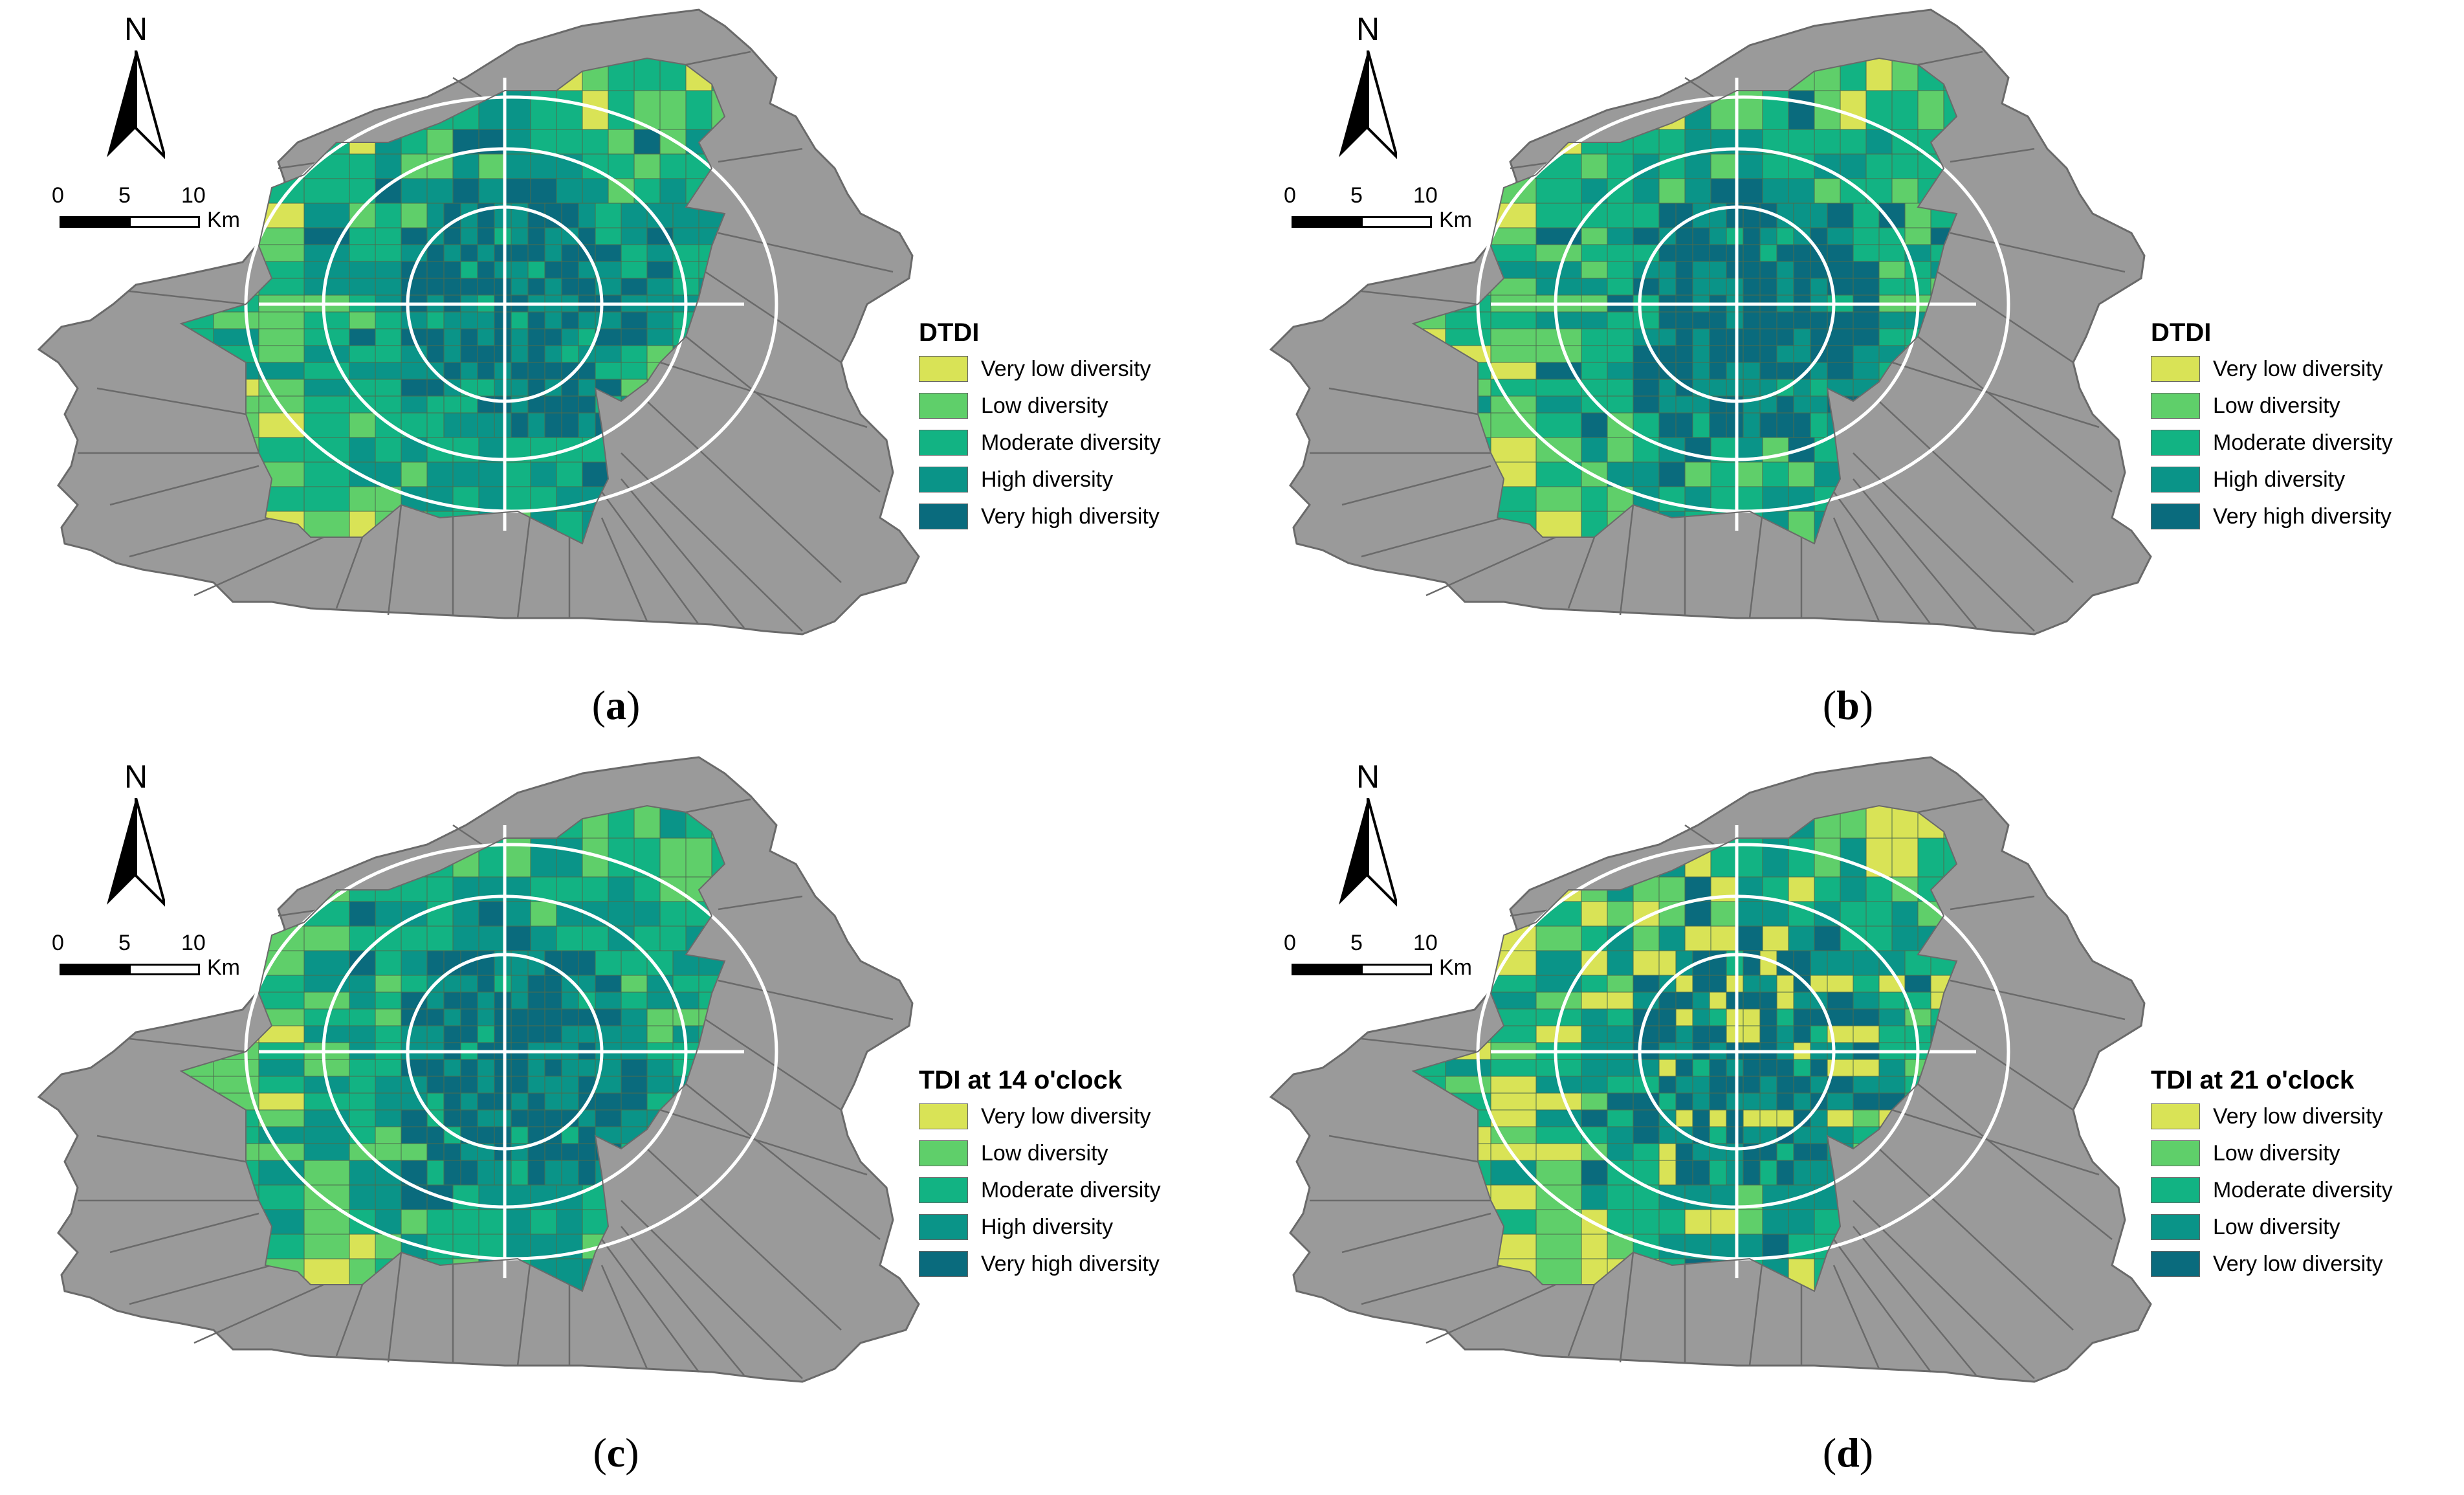 The height and width of the screenshot is (1495, 2464). I want to click on panel-caption: (c), so click(616, 1453).